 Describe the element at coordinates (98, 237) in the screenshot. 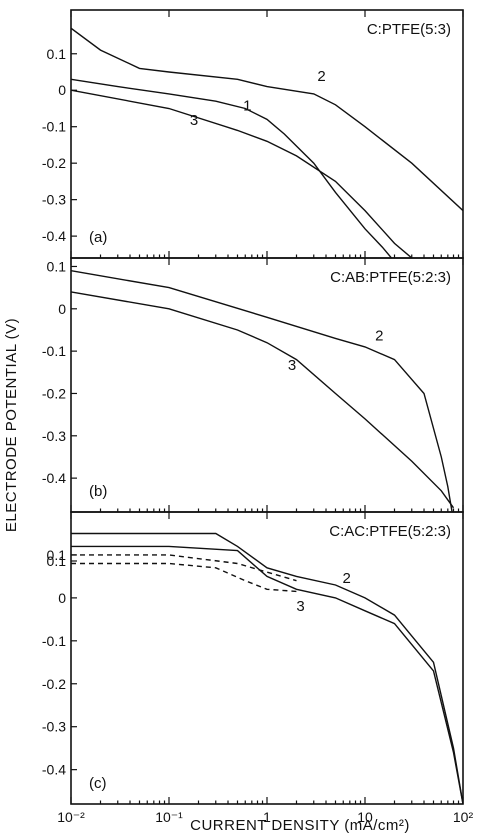

I see `panel-tag: (a)` at that location.